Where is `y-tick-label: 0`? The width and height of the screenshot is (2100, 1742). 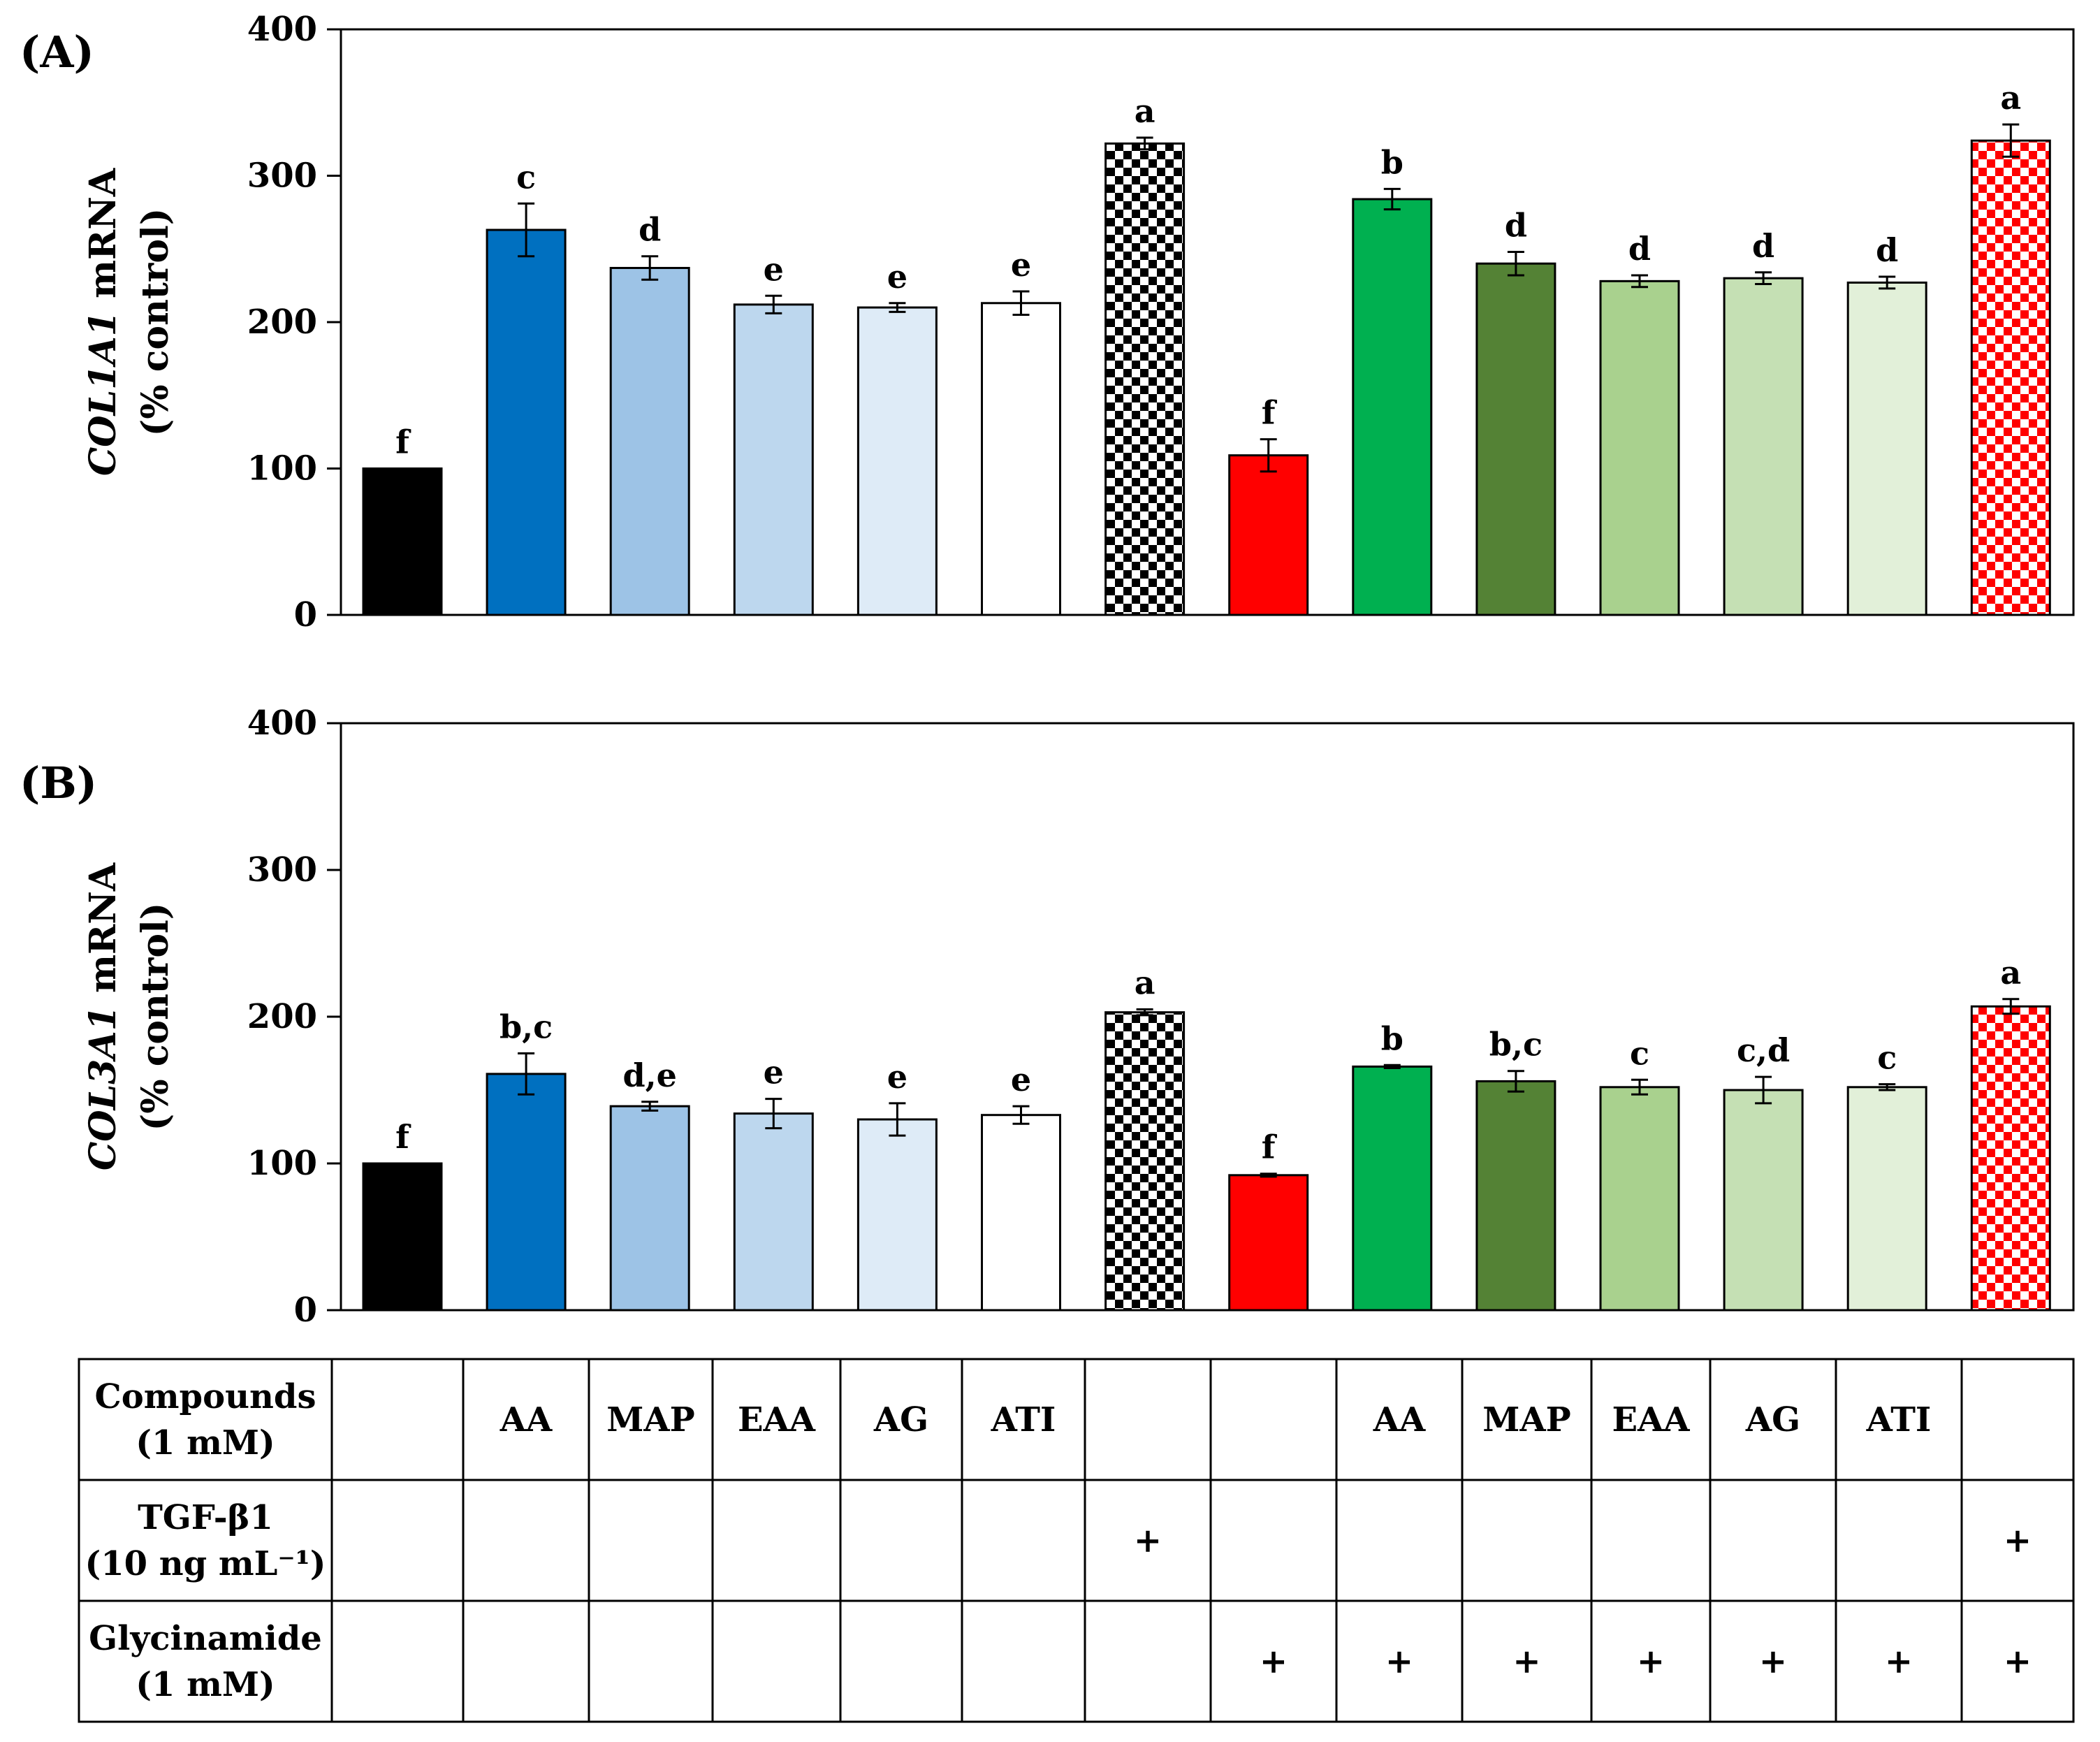 y-tick-label: 0 is located at coordinates (305, 614).